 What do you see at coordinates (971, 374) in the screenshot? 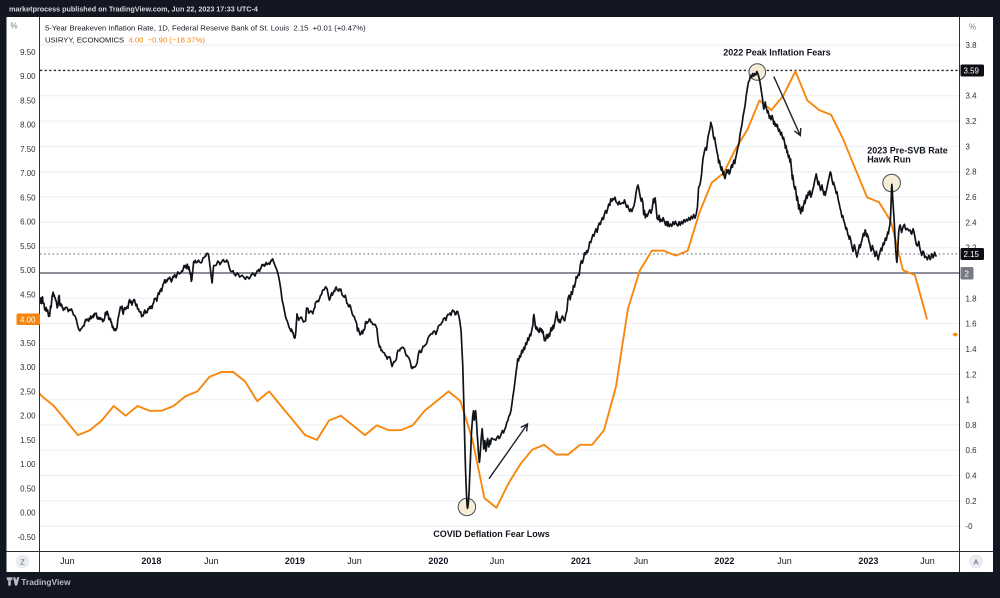
I see `svg-text: 1.2` at bounding box center [971, 374].